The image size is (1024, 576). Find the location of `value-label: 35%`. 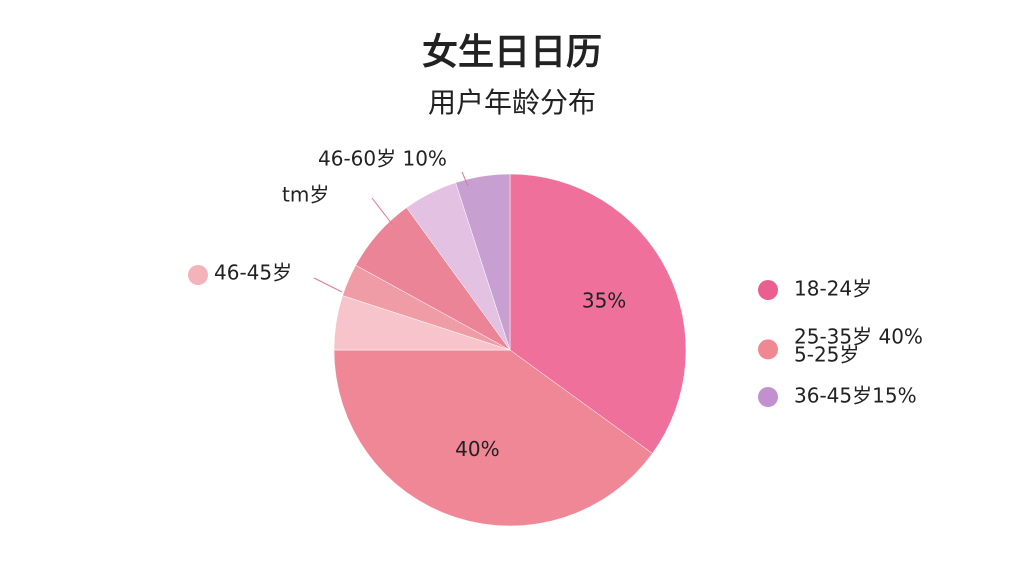

value-label: 35% is located at coordinates (604, 301).